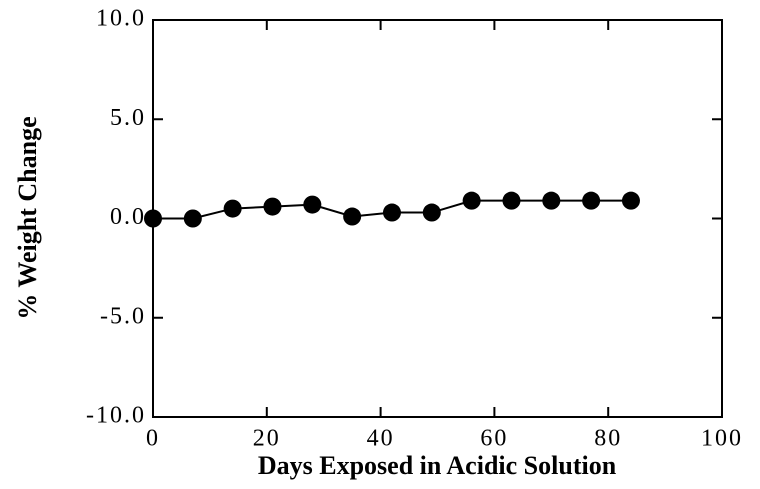  Describe the element at coordinates (722, 439) in the screenshot. I see `x-tick-label: 100` at that location.